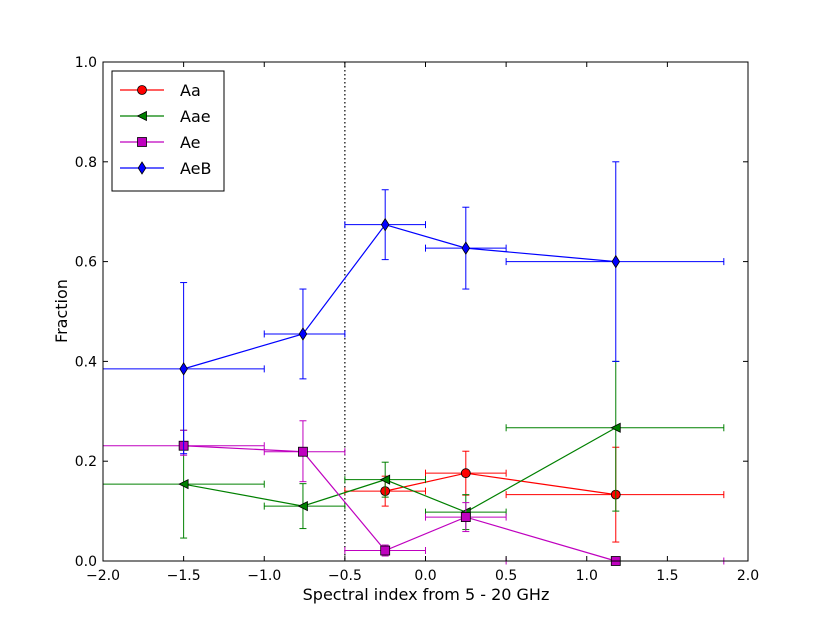 This screenshot has height=623, width=830. Describe the element at coordinates (506, 576) in the screenshot. I see `x-tick-label: 0.5` at that location.